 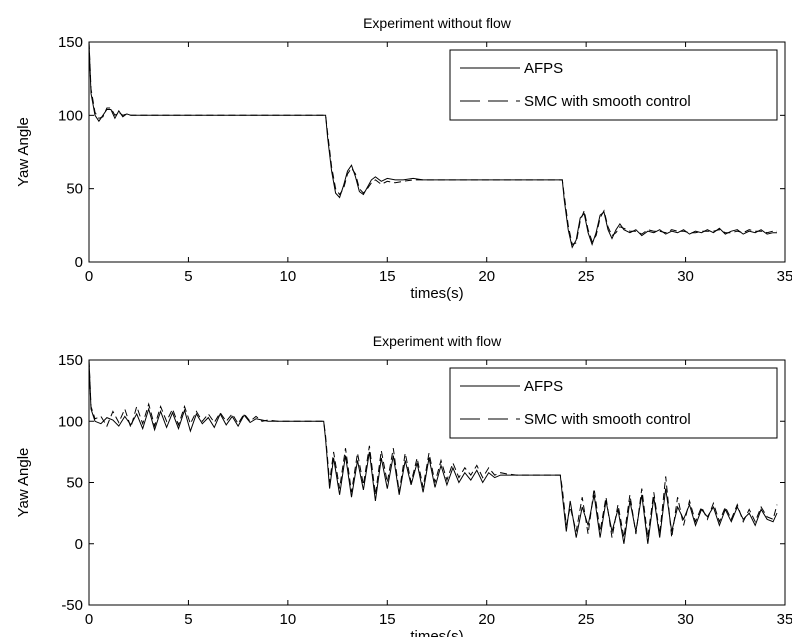 I want to click on chart-title: Experiment with flow, so click(x=437, y=341).